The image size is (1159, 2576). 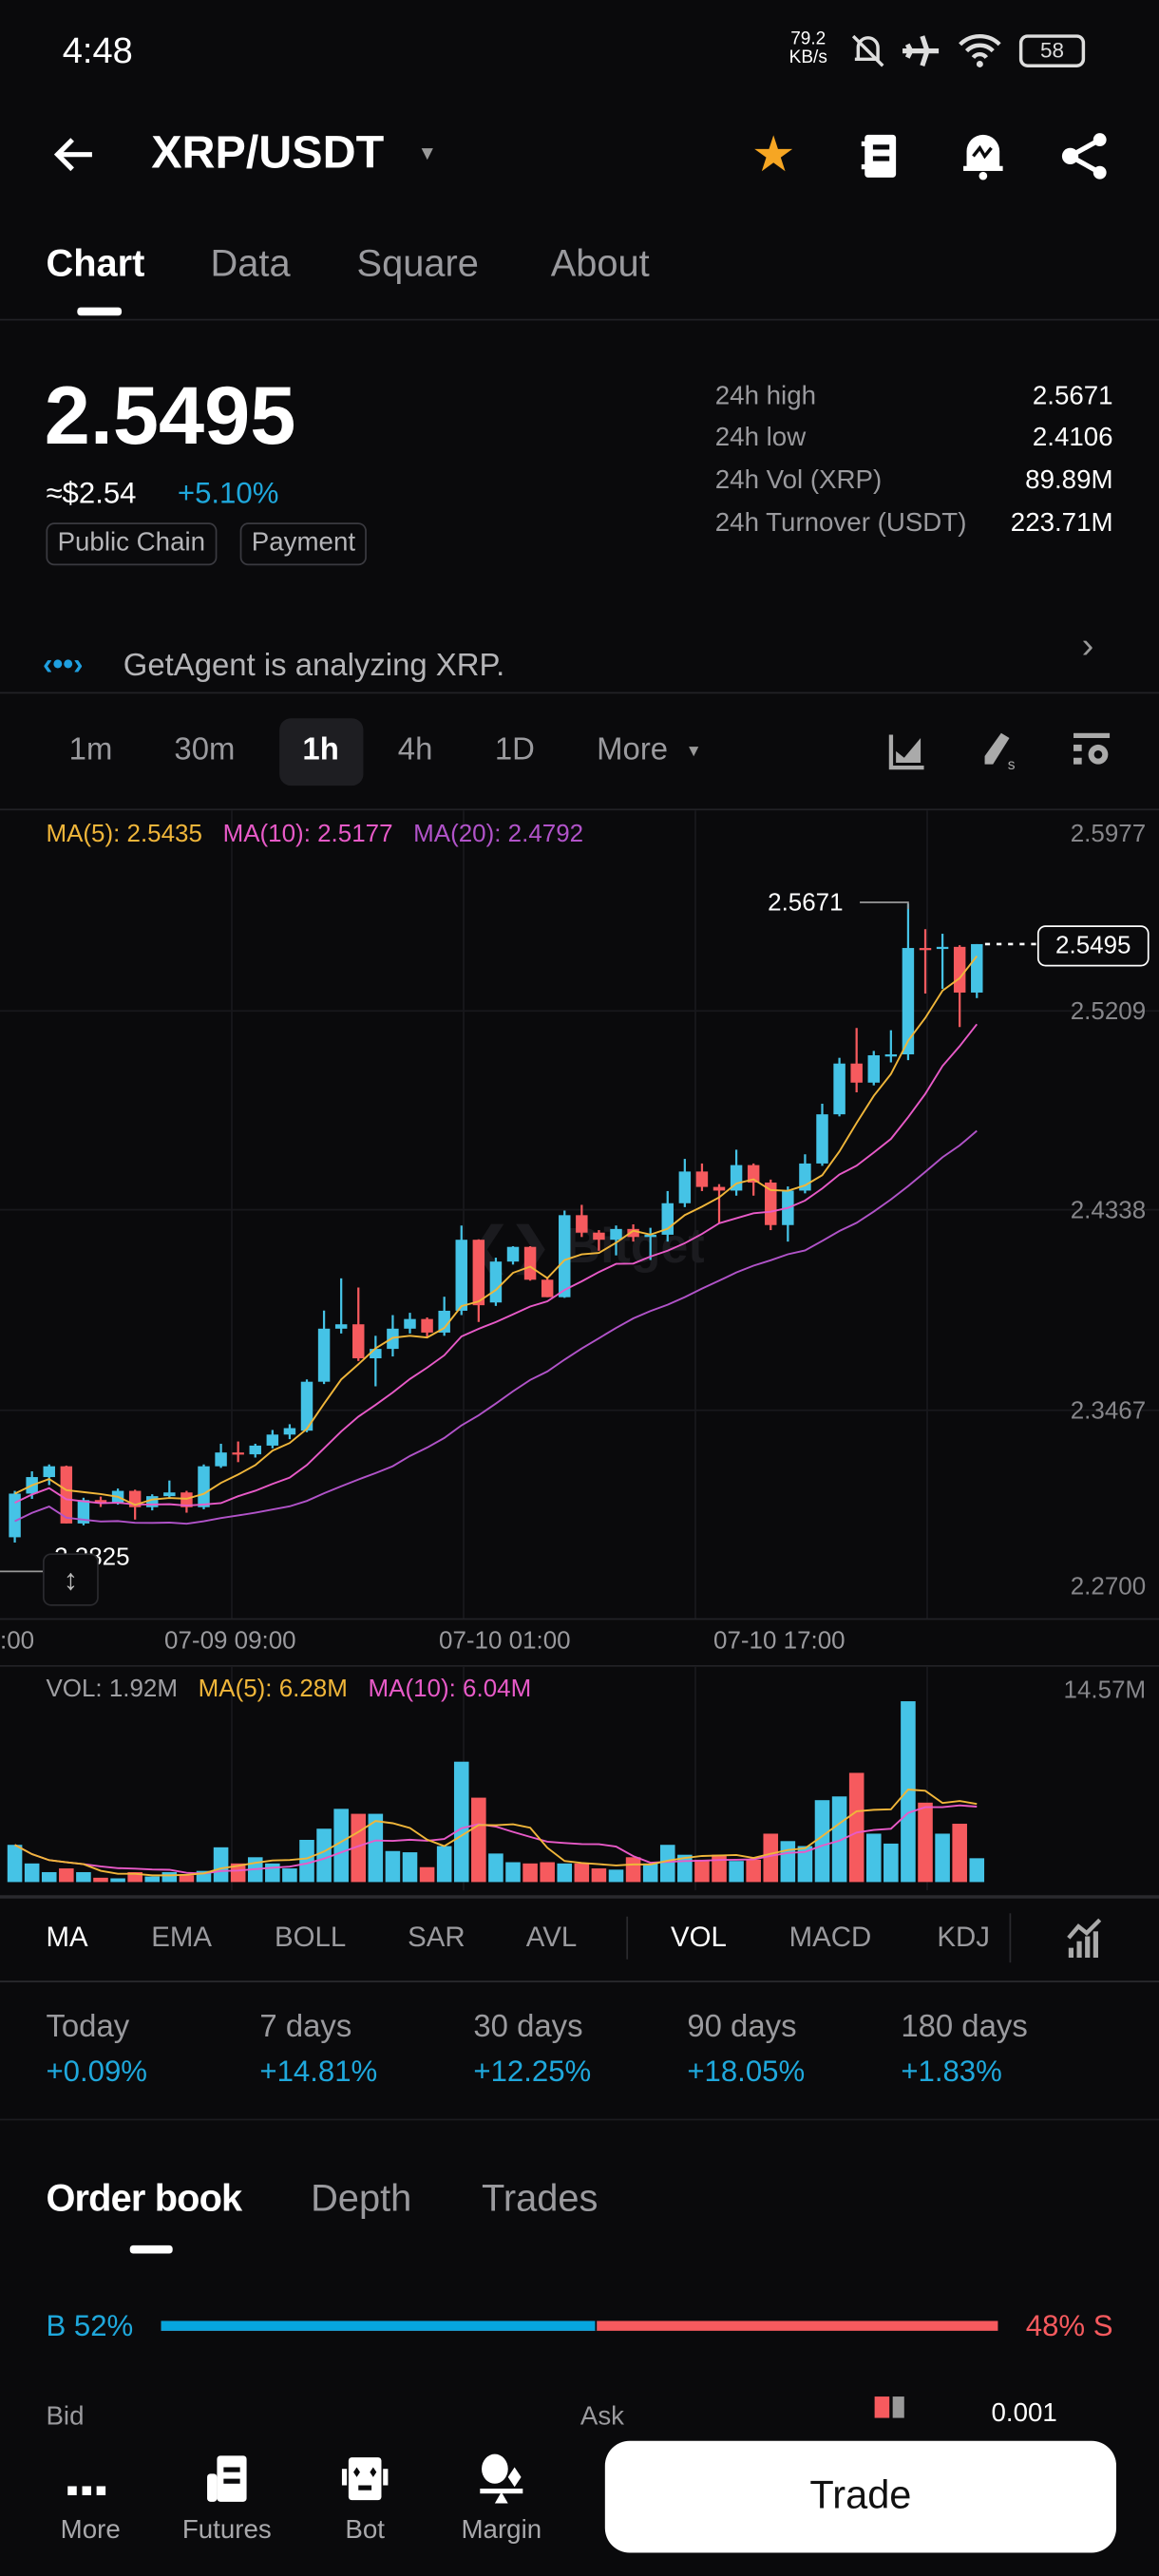 What do you see at coordinates (882, 2407) in the screenshot?
I see `book-layout-icon` at bounding box center [882, 2407].